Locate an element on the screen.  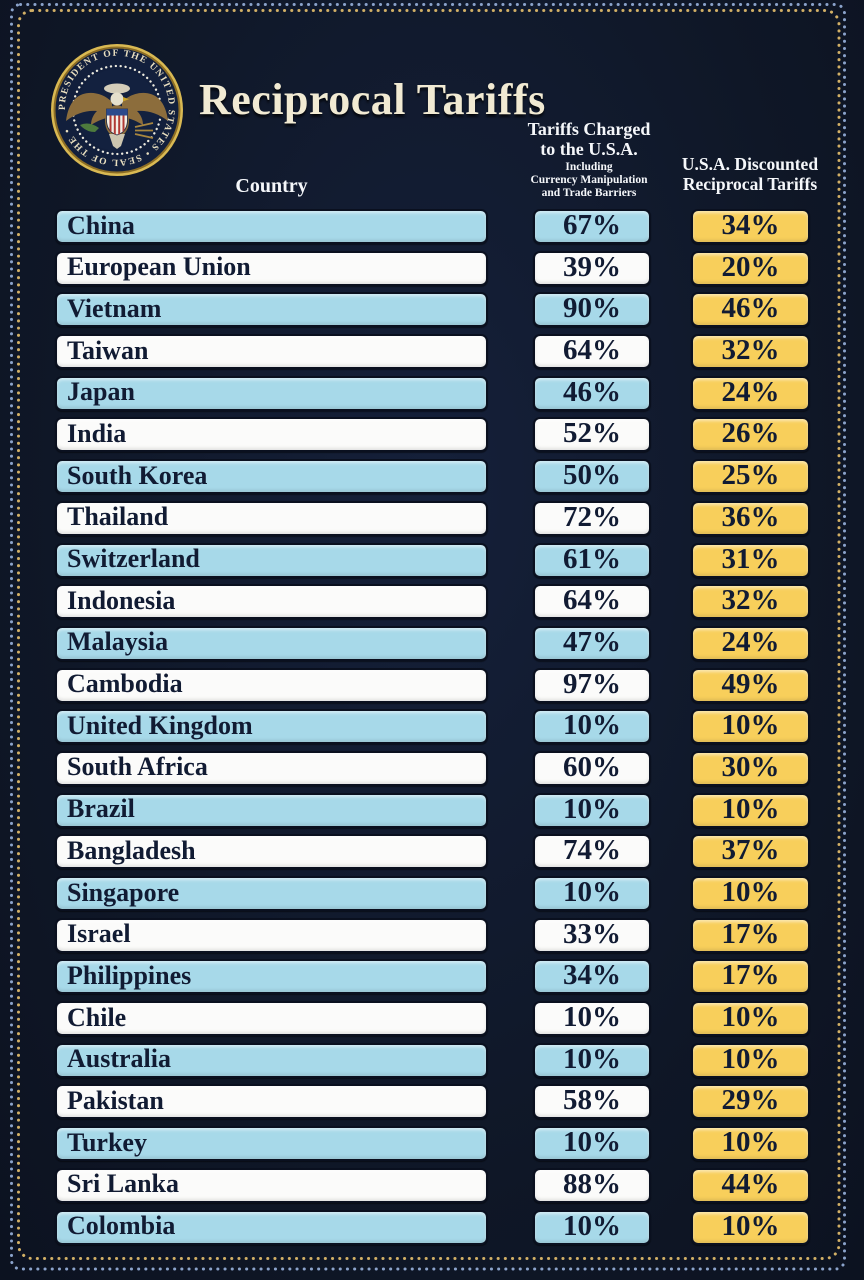
country-label: Cambodia is located at coordinates (125, 684).